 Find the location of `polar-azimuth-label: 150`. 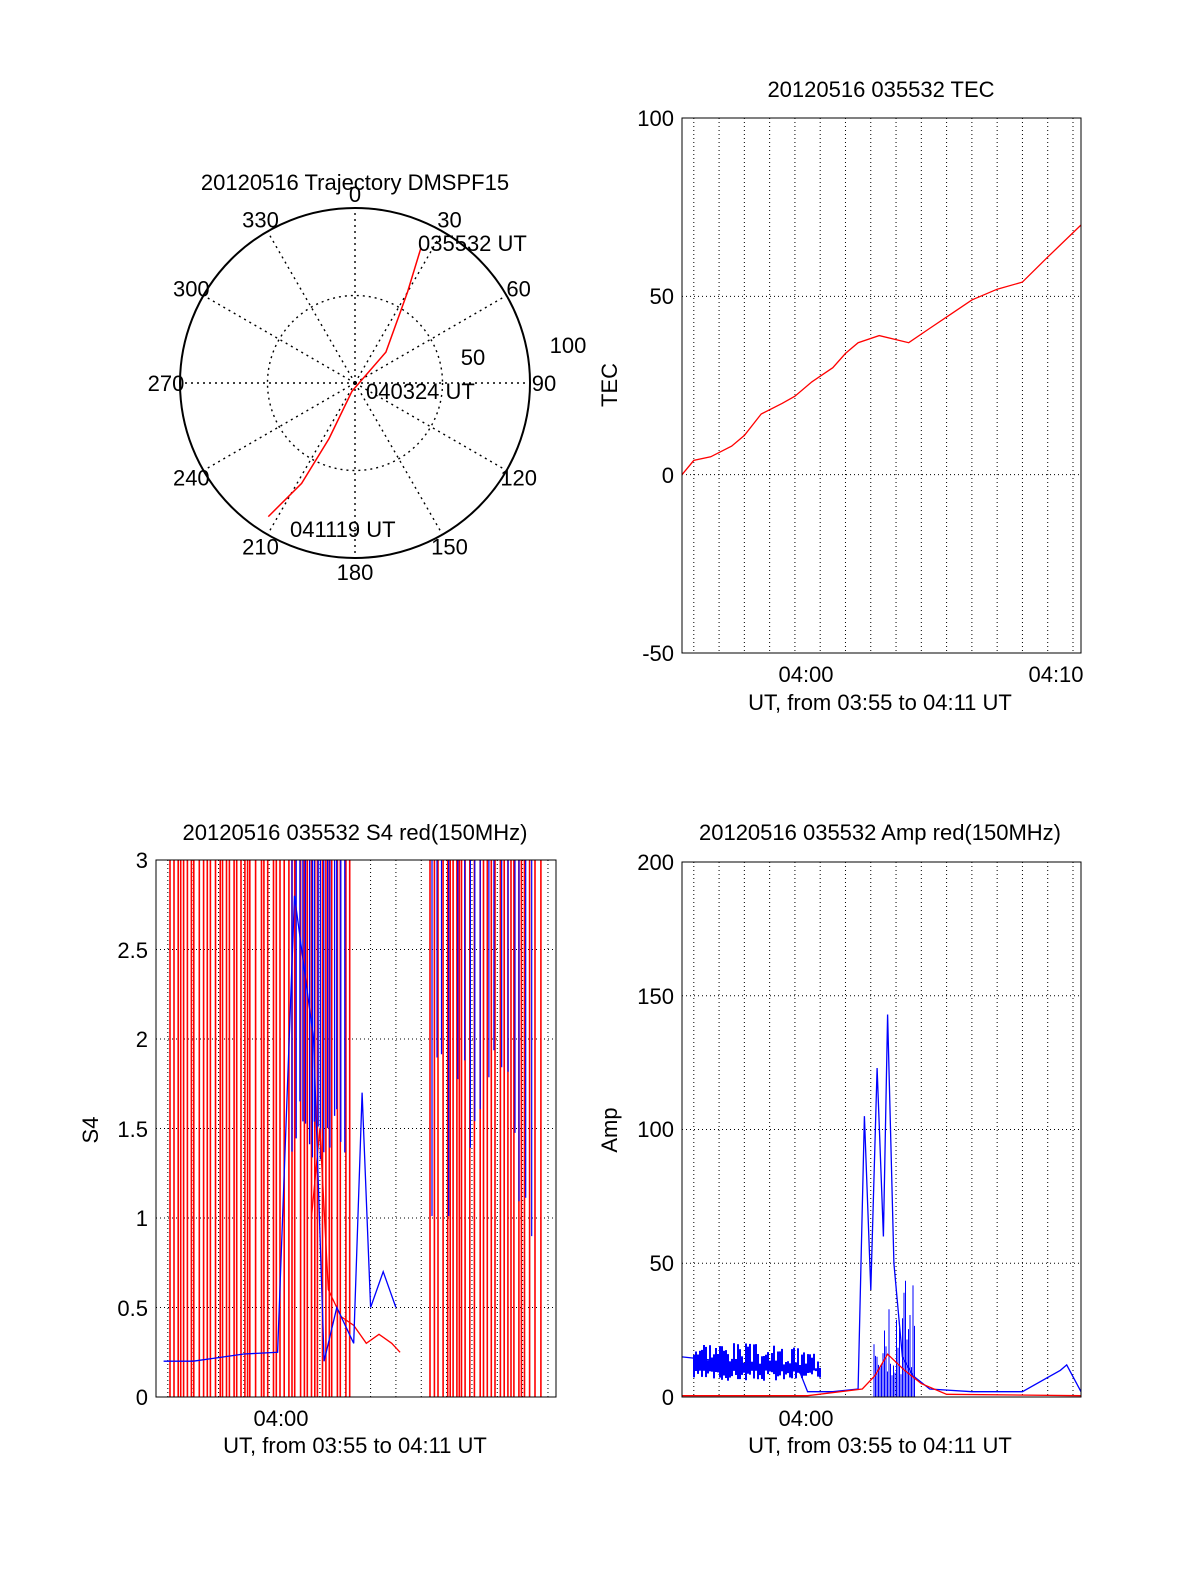

polar-azimuth-label: 150 is located at coordinates (449, 547).